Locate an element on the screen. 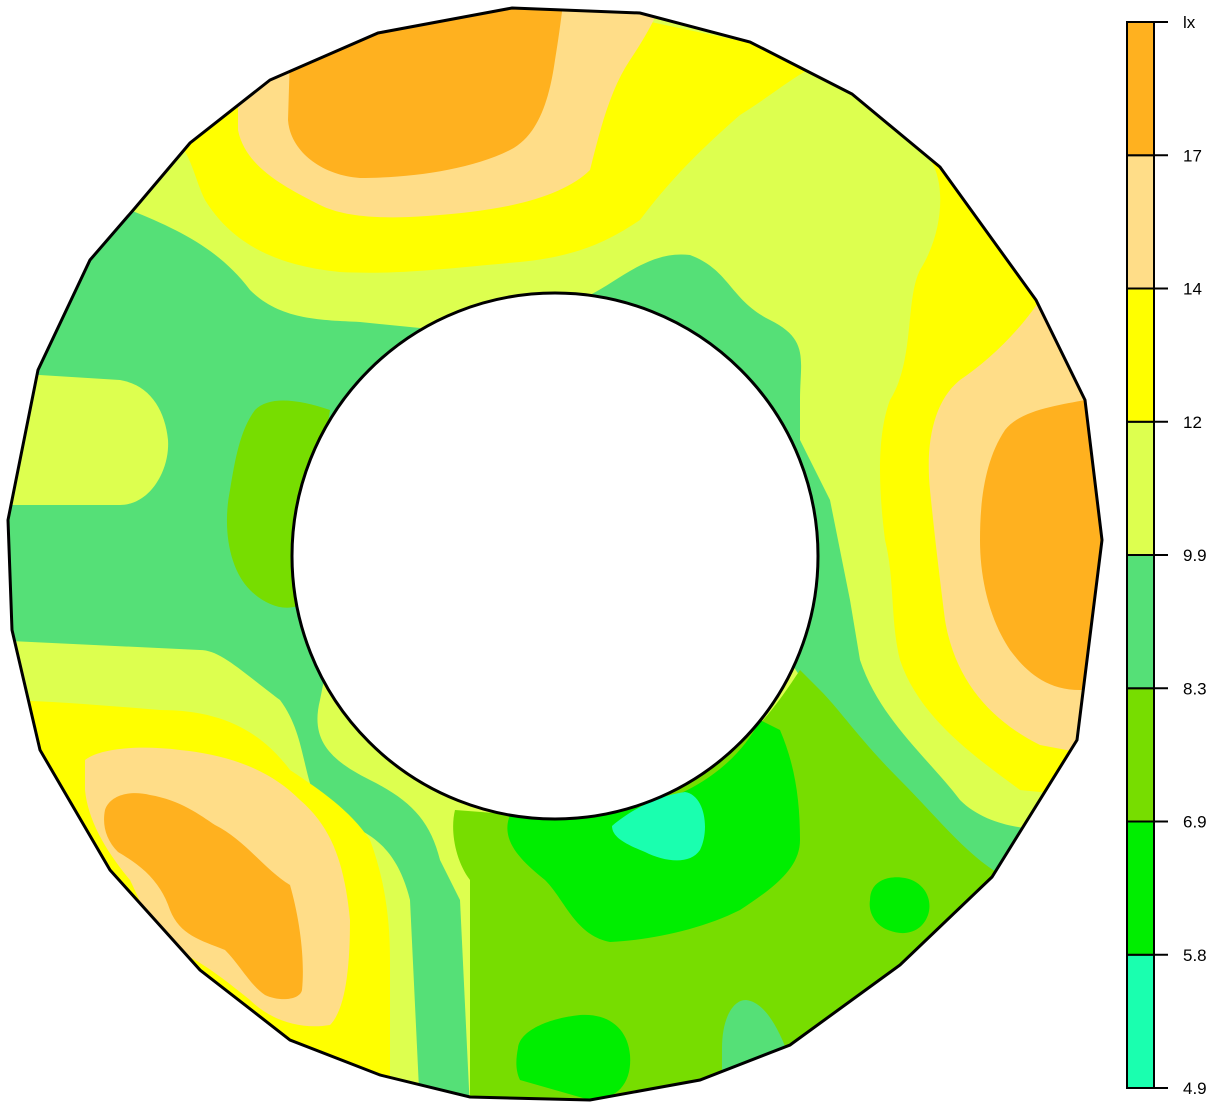 Image resolution: width=1219 pixels, height=1104 pixels. legend-tick-label: 12 is located at coordinates (1192, 422).